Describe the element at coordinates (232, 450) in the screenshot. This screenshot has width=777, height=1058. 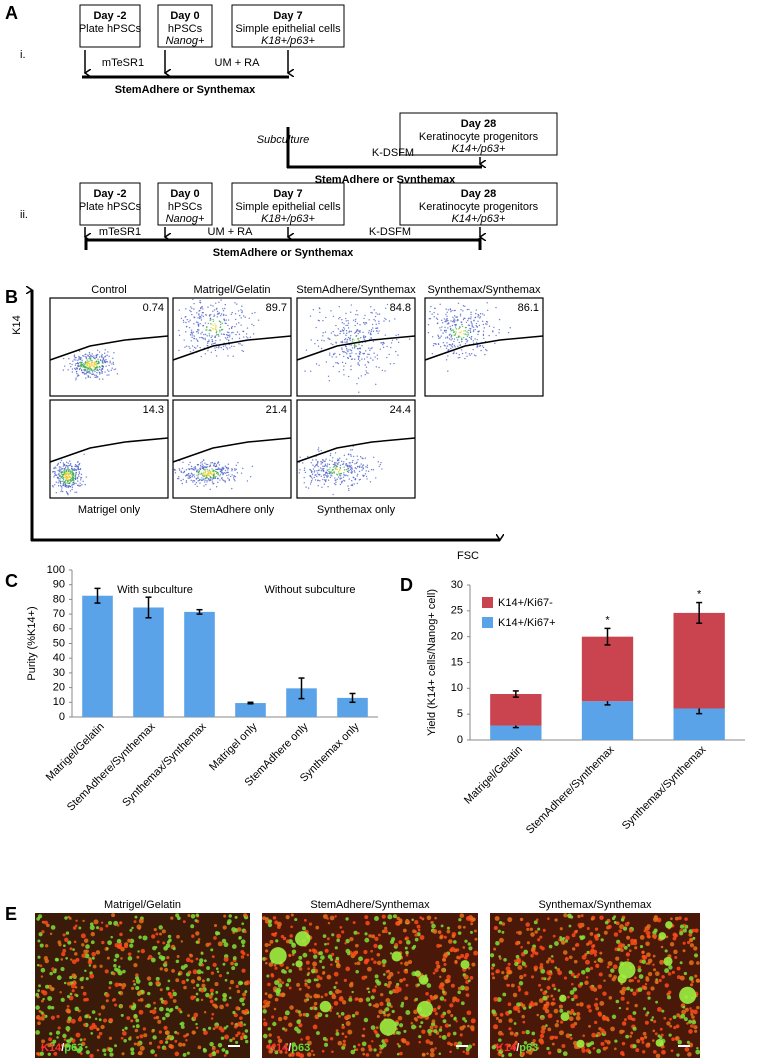
I see `gate` at that location.